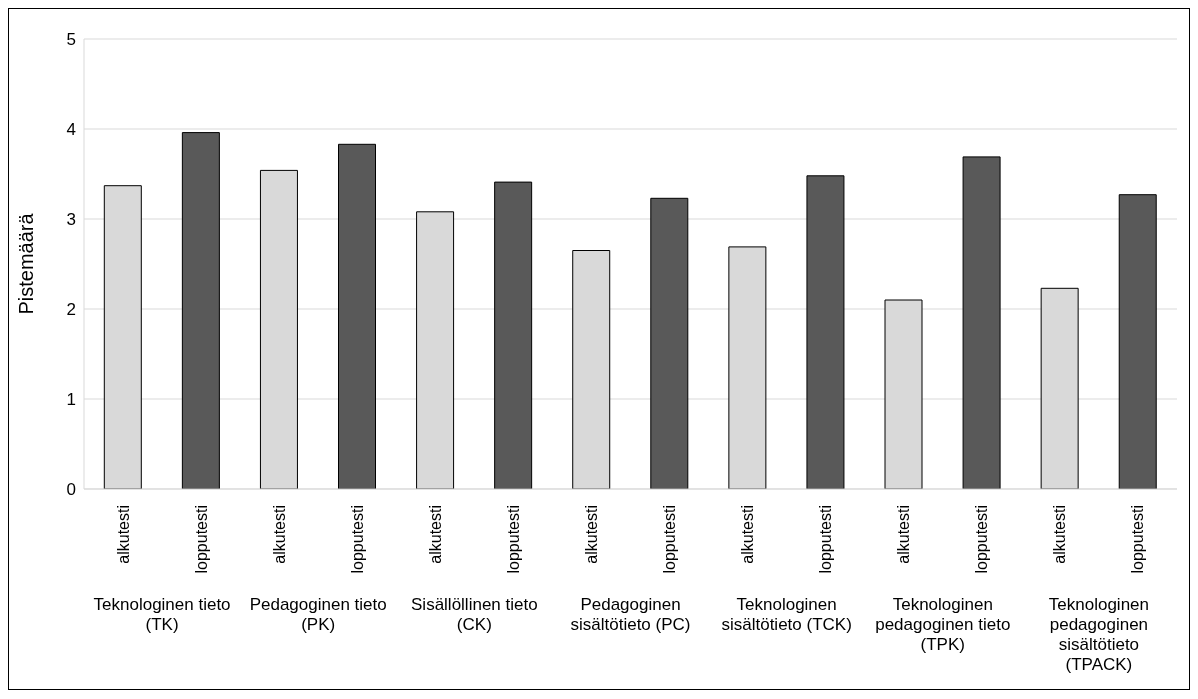 The height and width of the screenshot is (699, 1198). What do you see at coordinates (71, 490) in the screenshot?
I see `y-tick-label: 0` at bounding box center [71, 490].